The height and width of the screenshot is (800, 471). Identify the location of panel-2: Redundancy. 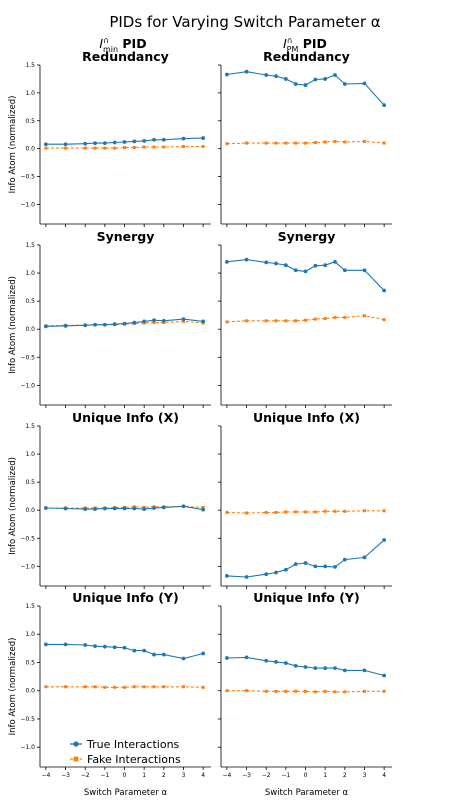
(305, 138).